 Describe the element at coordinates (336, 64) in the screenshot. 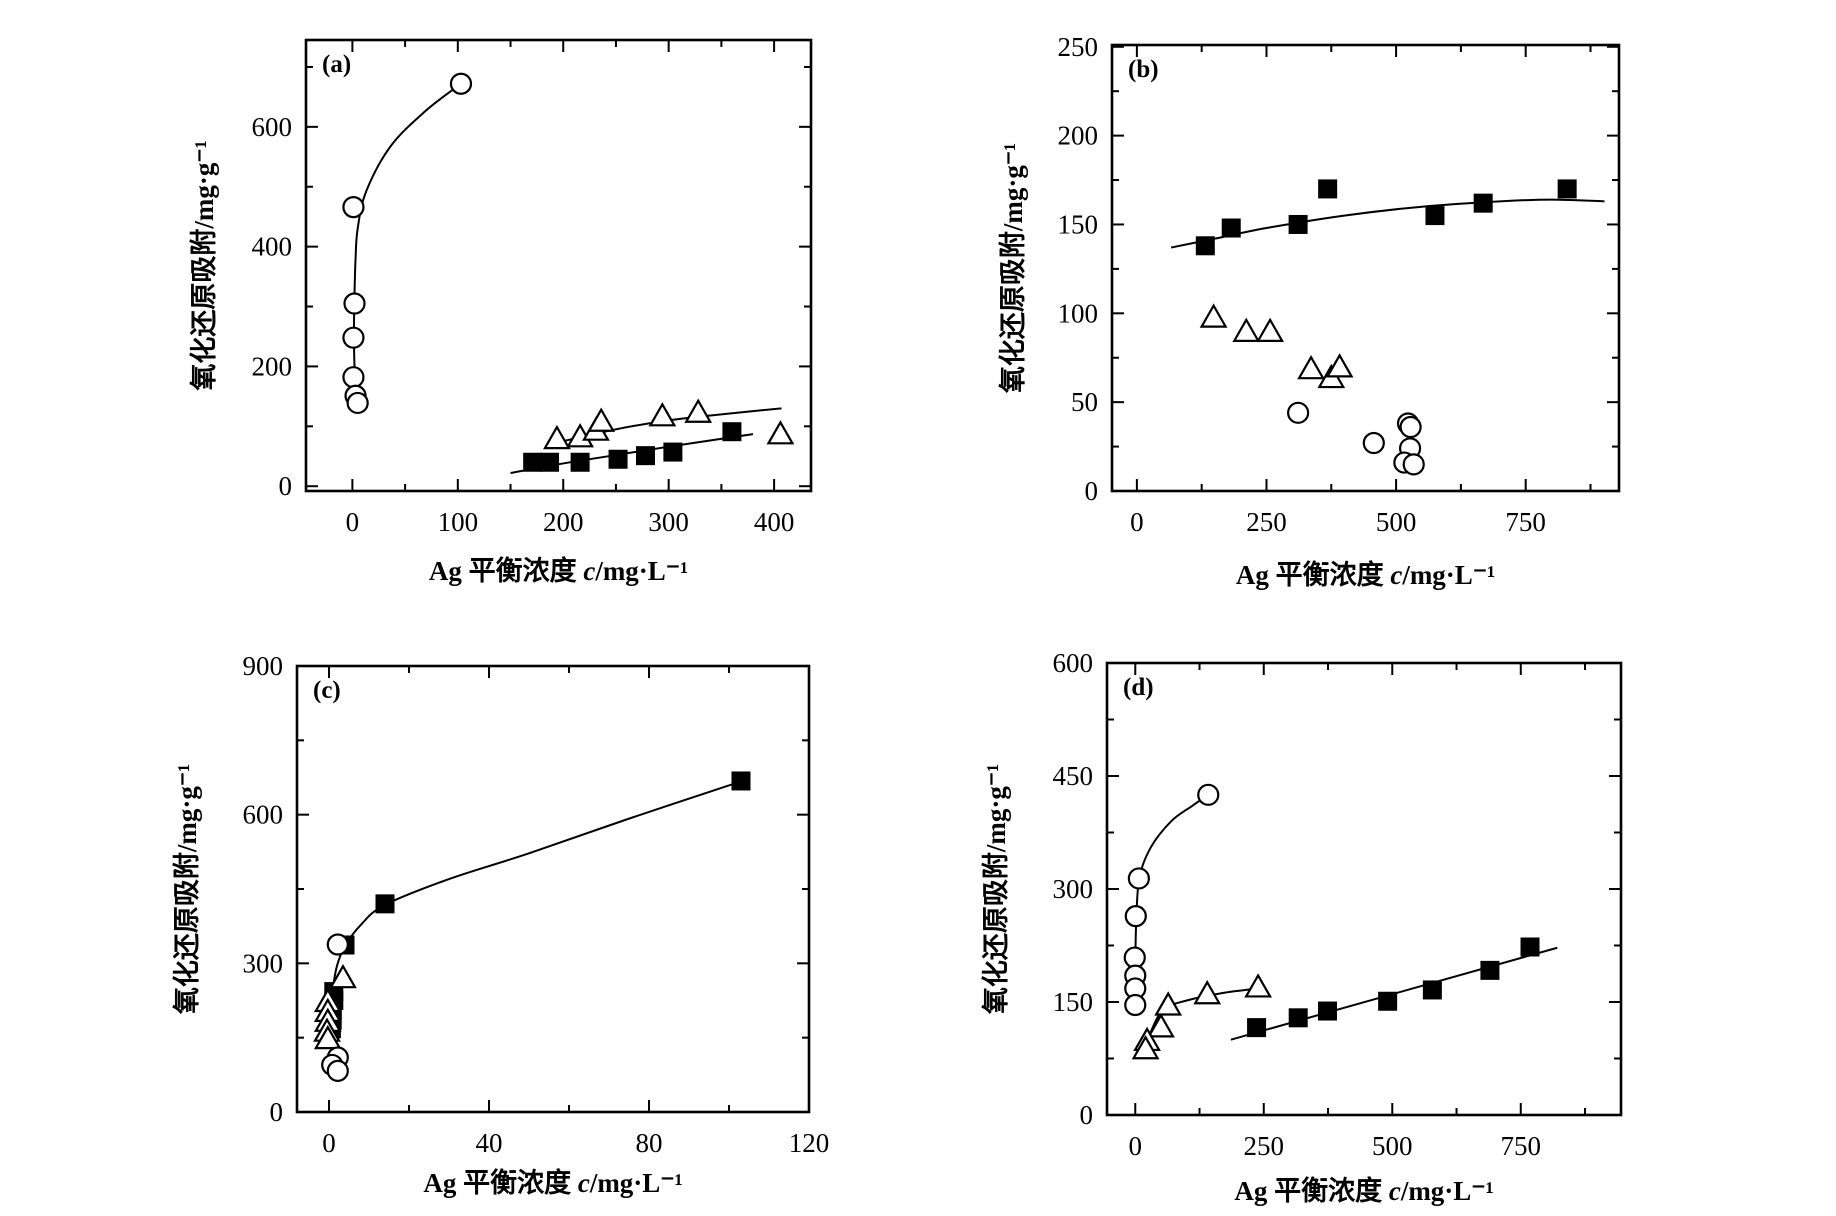

I see `panel-label: (a)` at that location.